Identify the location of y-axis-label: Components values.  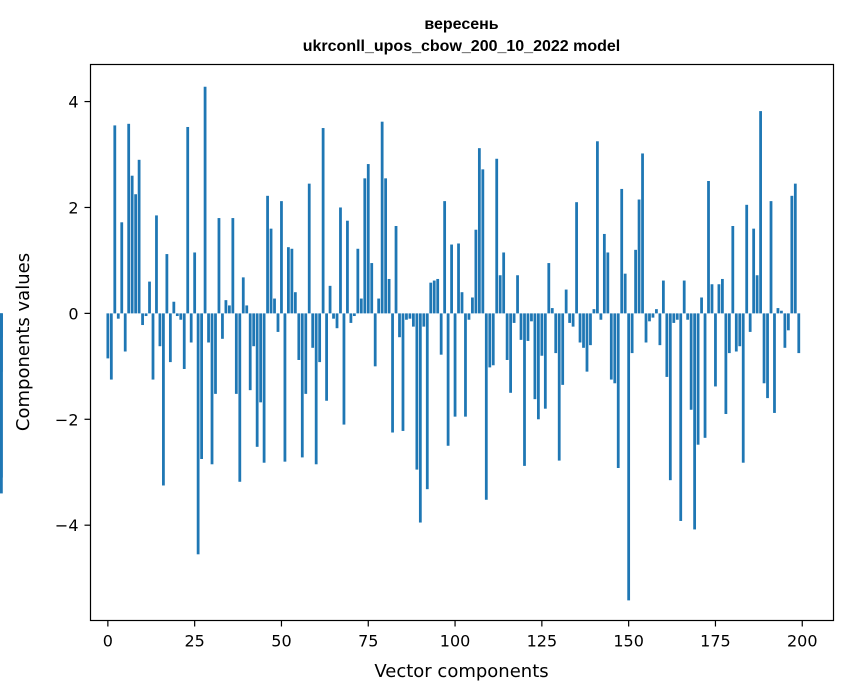
(23, 342).